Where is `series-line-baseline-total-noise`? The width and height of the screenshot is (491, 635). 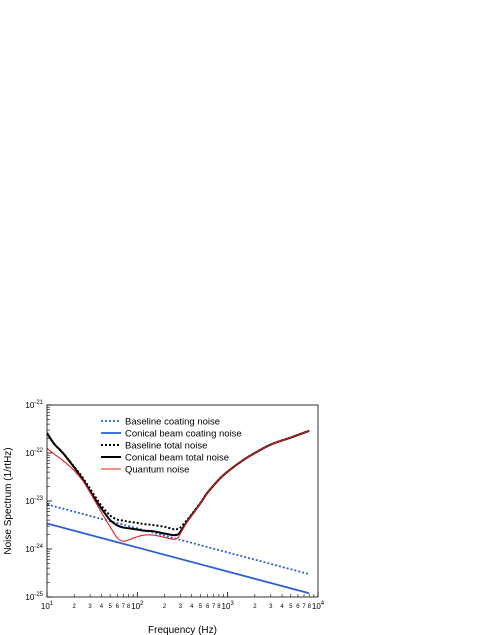
series-line-baseline-total-noise is located at coordinates (178, 480).